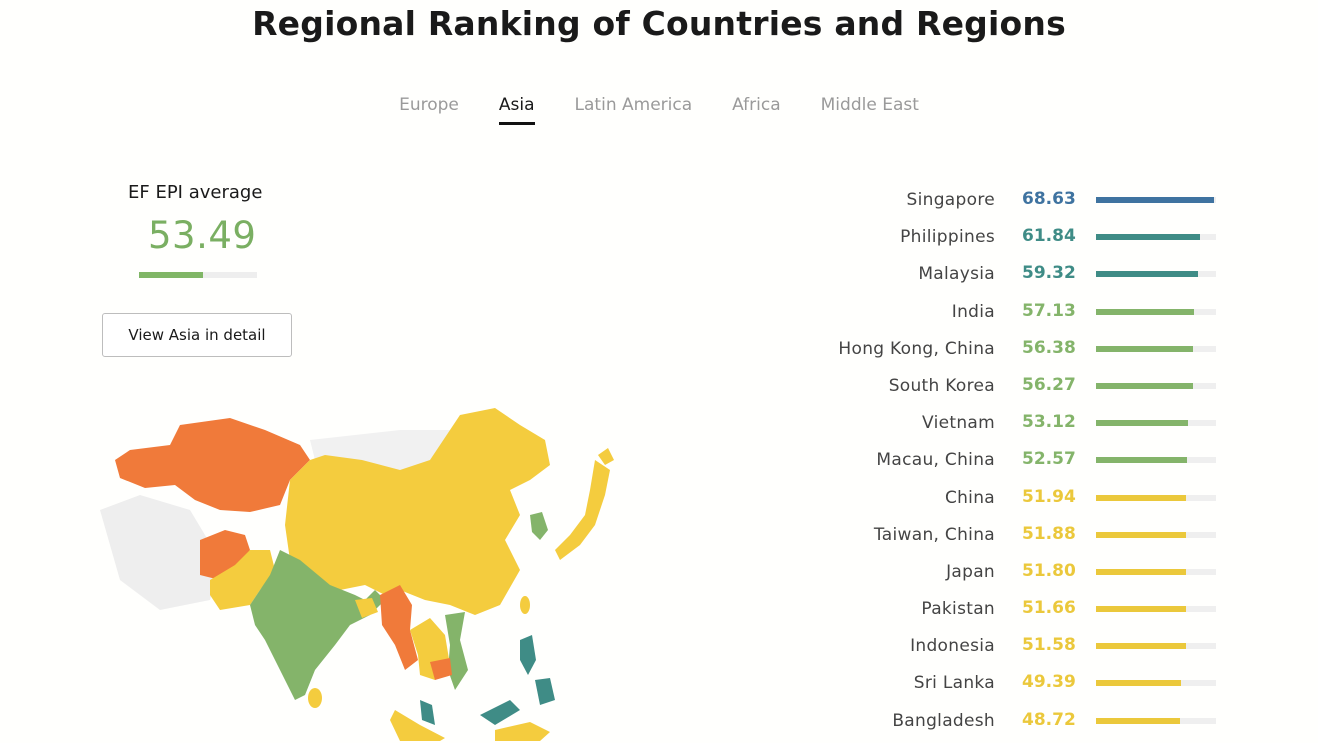  Describe the element at coordinates (1049, 310) in the screenshot. I see `ranking-score: 57.13` at that location.